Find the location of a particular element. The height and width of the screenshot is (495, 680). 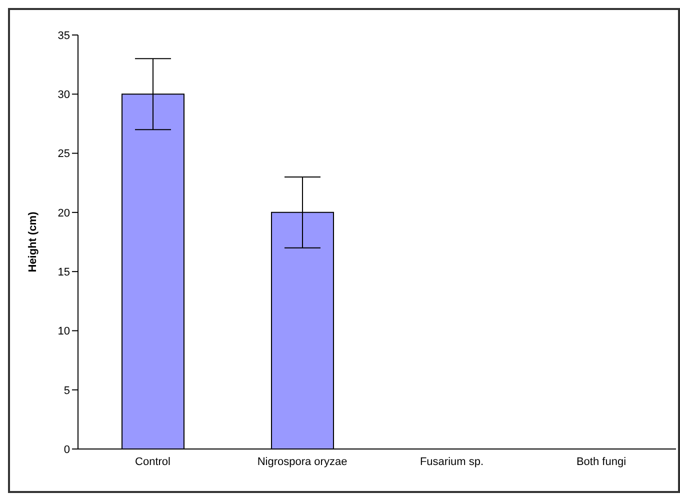

x-tick-label: Control is located at coordinates (152, 462).